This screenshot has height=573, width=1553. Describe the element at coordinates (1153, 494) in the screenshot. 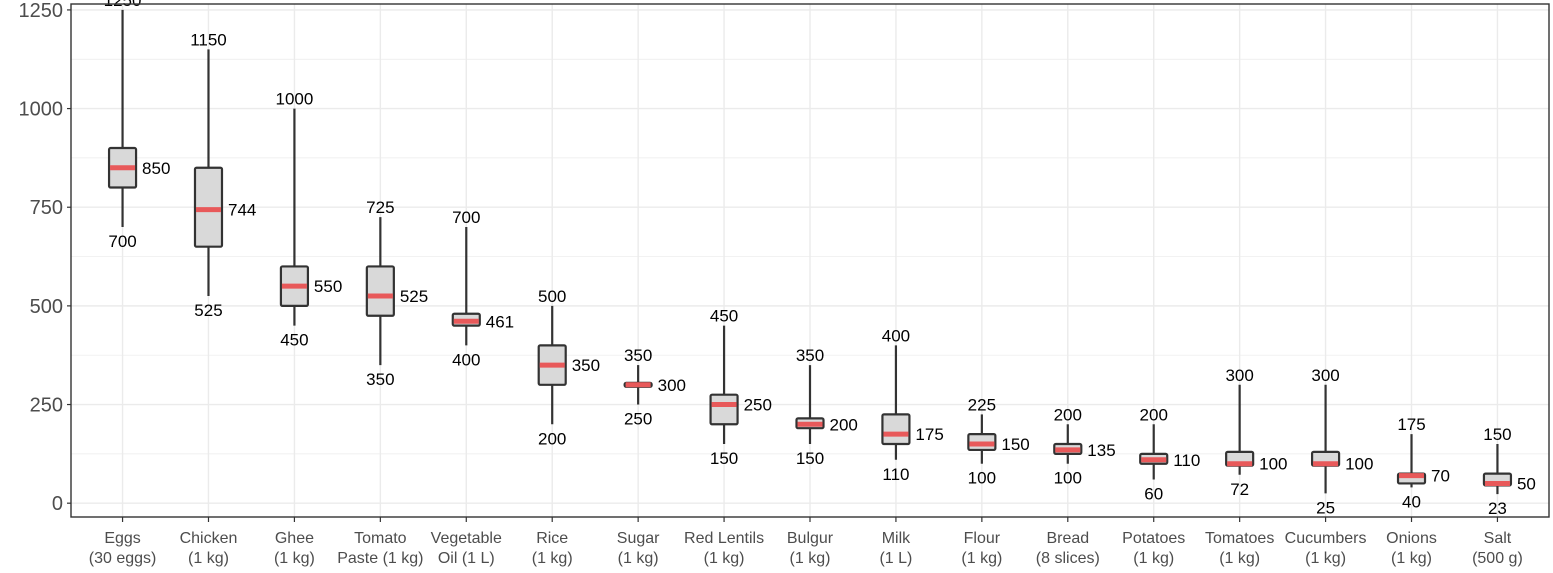

I see `min-label: 60` at that location.